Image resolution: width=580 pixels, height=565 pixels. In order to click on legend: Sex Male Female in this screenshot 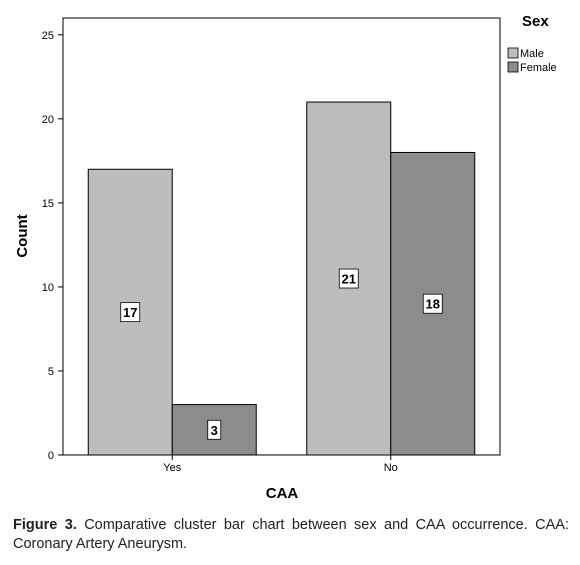, I will do `click(532, 43)`.